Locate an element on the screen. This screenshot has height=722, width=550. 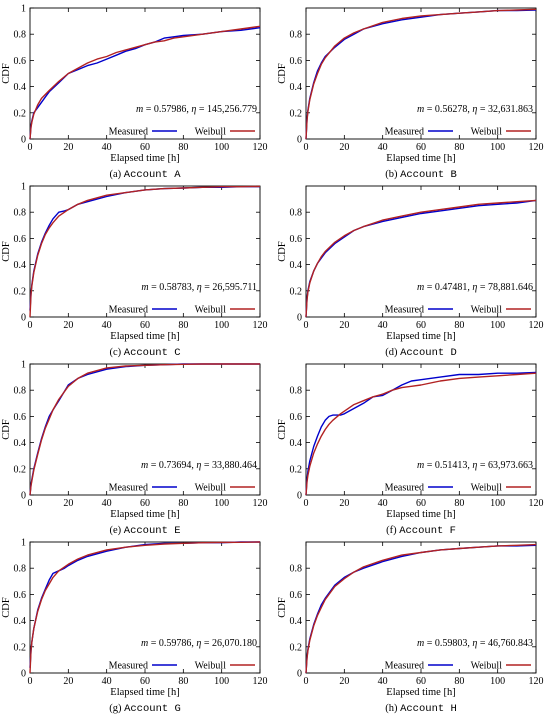
param-eta-value: 26,595.711 is located at coordinates (234, 287).